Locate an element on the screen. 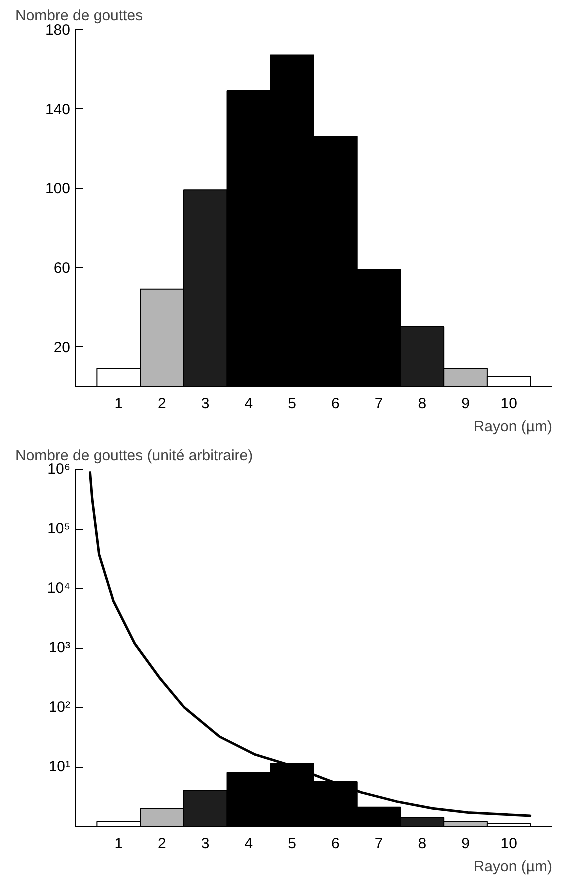  y-tick-label: 180 is located at coordinates (58, 30).